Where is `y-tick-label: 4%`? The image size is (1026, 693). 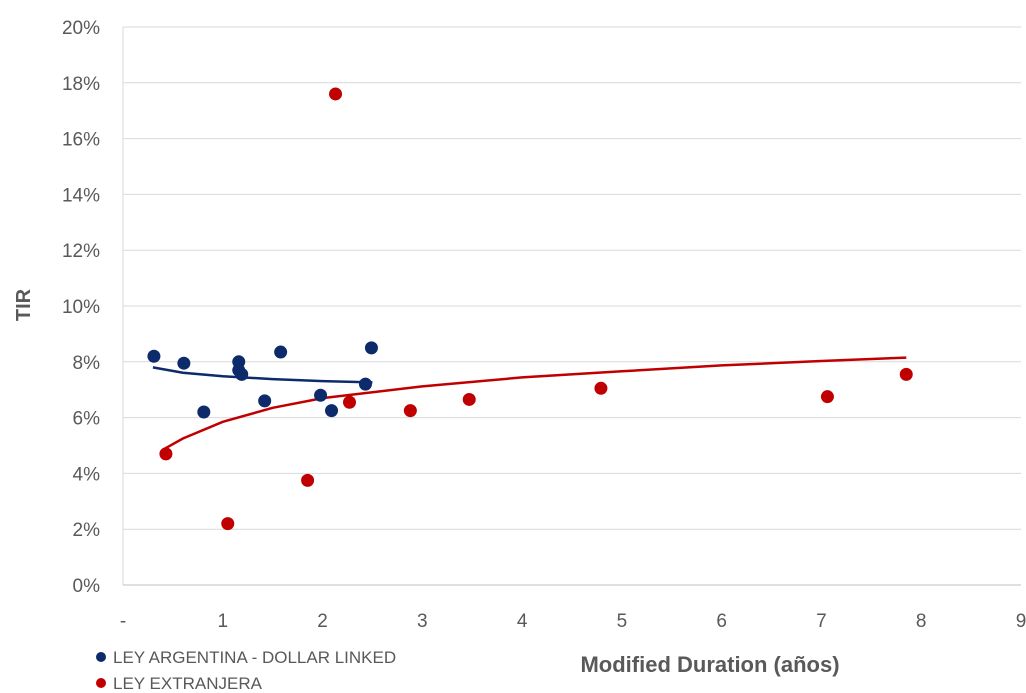 y-tick-label: 4% is located at coordinates (87, 474).